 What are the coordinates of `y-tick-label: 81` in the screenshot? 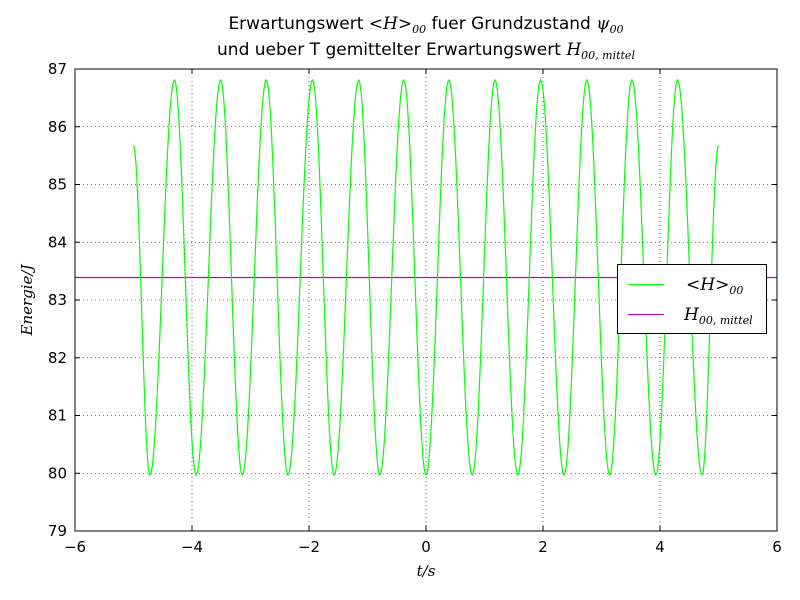 It's located at (57, 416).